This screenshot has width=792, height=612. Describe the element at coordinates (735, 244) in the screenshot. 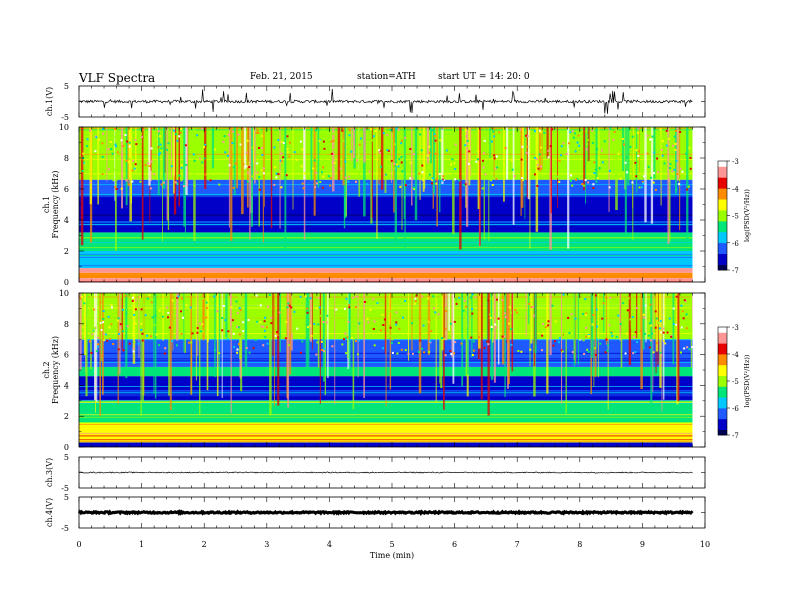

I see `colorbar-tick-label: -6` at that location.